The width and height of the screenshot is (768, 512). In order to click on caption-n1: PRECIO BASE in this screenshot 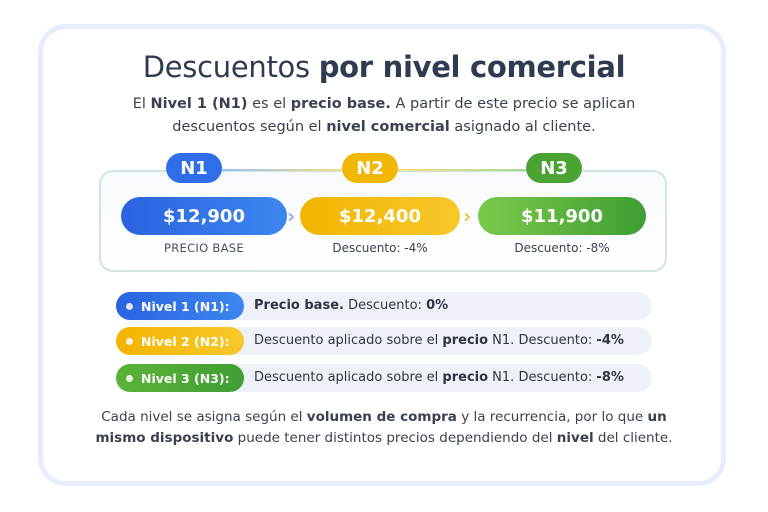, I will do `click(204, 248)`.